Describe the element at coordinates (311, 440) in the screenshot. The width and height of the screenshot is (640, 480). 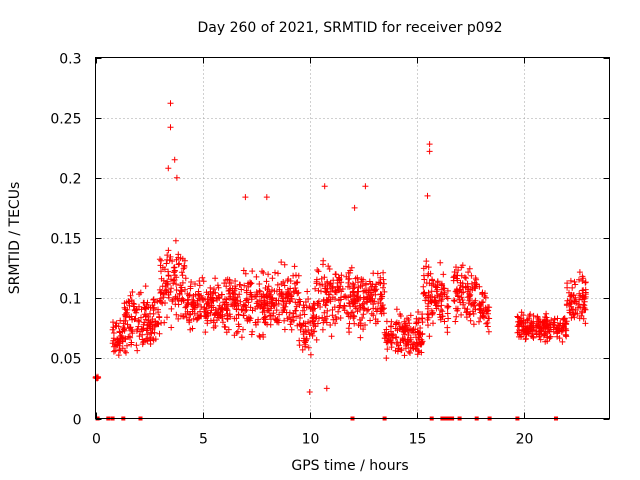
I see `x-tick-label: 10` at that location.